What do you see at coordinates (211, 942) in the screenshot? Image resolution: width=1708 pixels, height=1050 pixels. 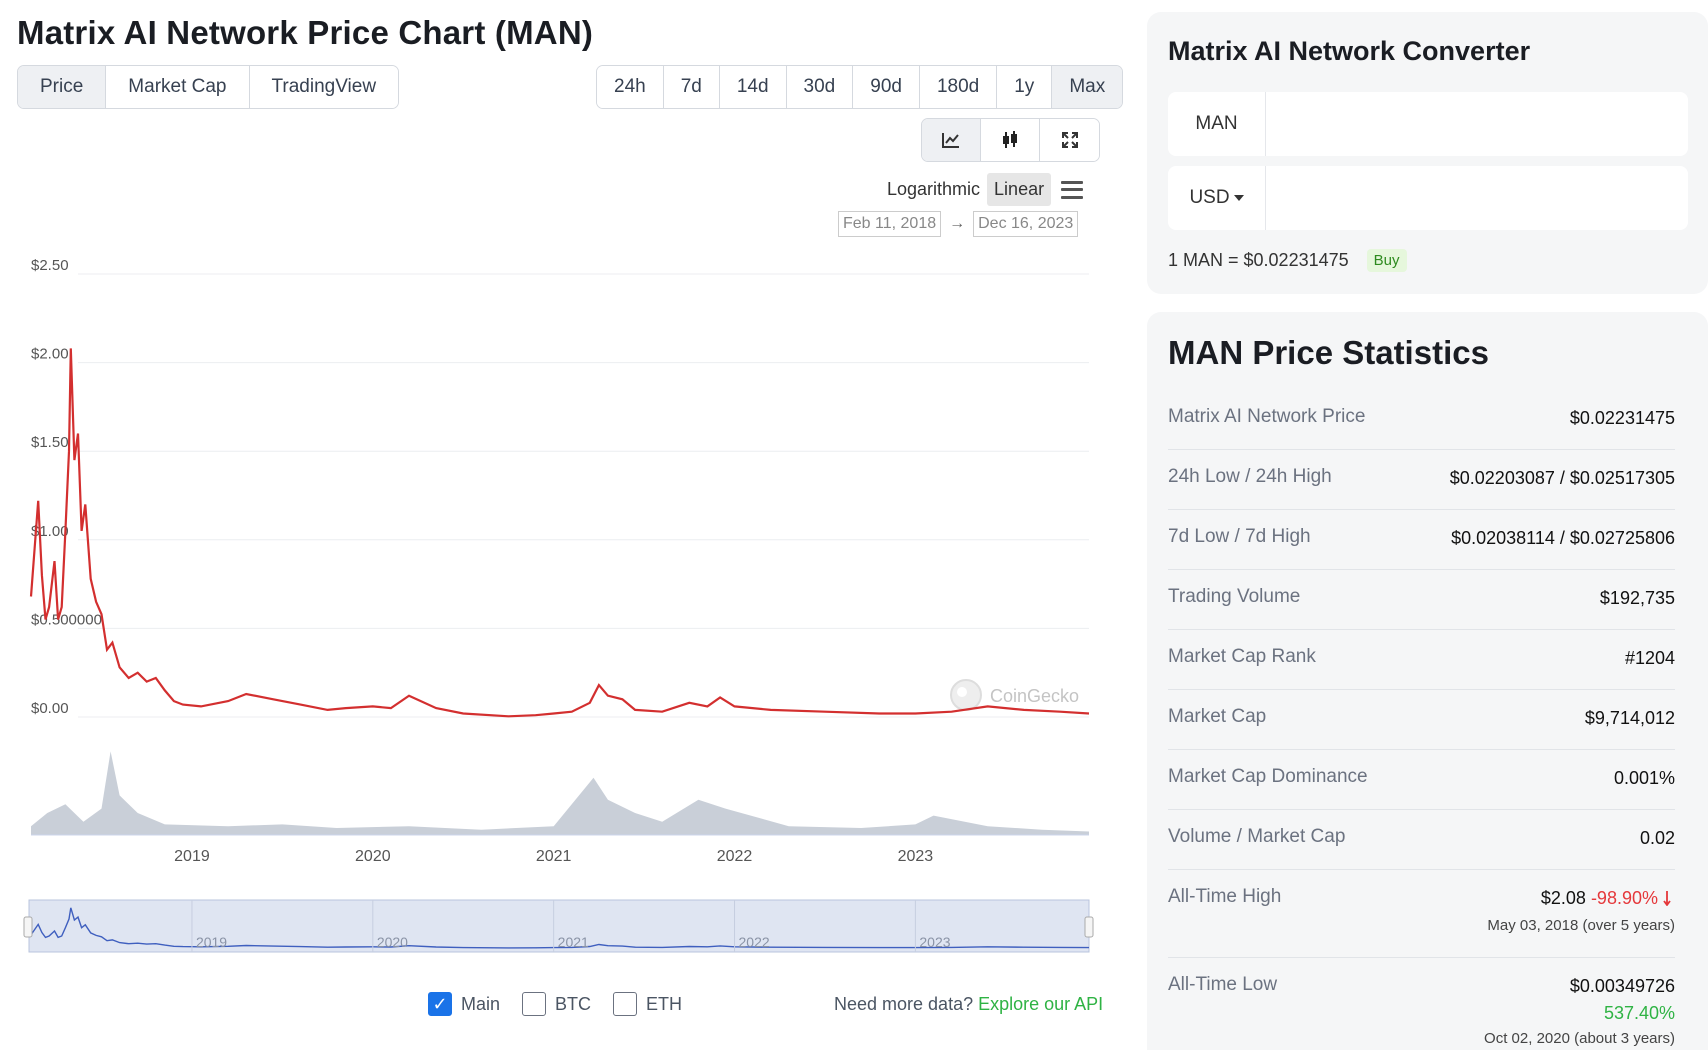 I see `navigator-tick-label: 2019` at bounding box center [211, 942].